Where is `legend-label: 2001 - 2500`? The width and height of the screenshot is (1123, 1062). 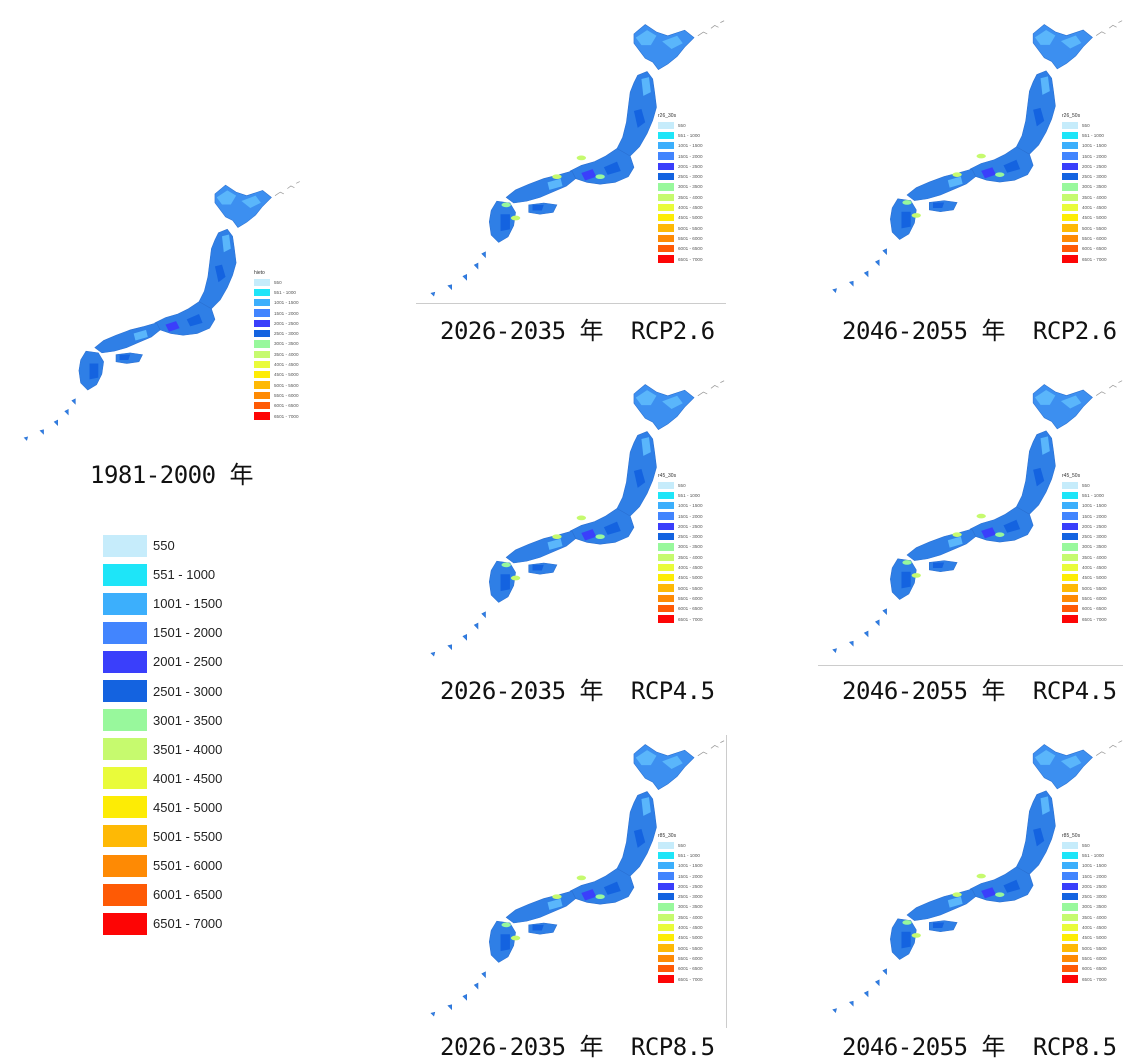 legend-label: 2001 - 2500 is located at coordinates (286, 323).